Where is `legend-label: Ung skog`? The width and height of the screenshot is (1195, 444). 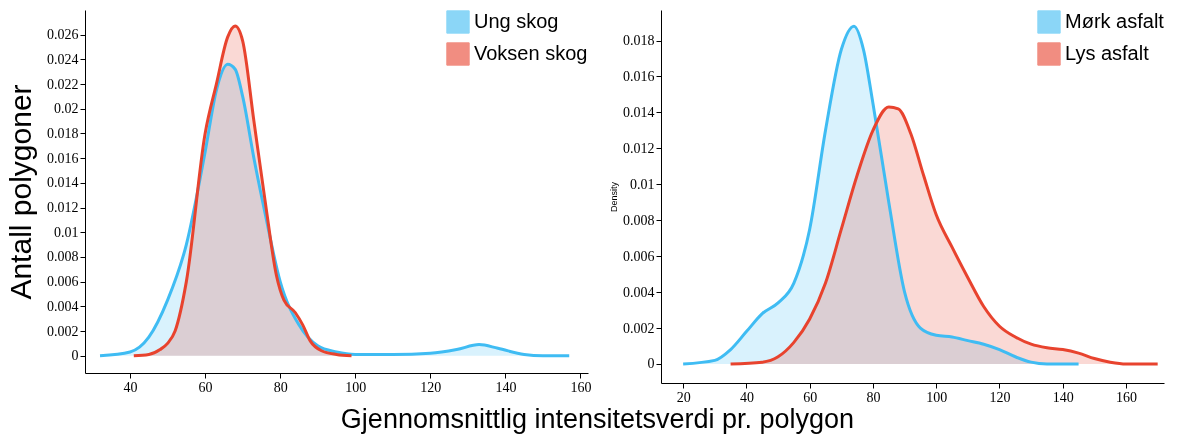 legend-label: Ung skog is located at coordinates (516, 21).